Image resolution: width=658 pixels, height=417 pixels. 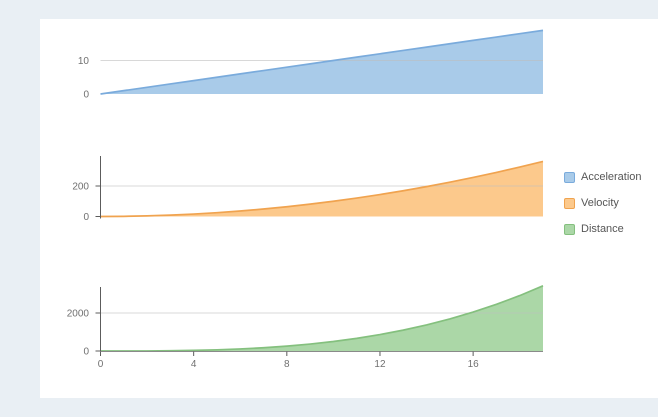 What do you see at coordinates (569, 229) in the screenshot?
I see `distance-swatch-icon` at bounding box center [569, 229].